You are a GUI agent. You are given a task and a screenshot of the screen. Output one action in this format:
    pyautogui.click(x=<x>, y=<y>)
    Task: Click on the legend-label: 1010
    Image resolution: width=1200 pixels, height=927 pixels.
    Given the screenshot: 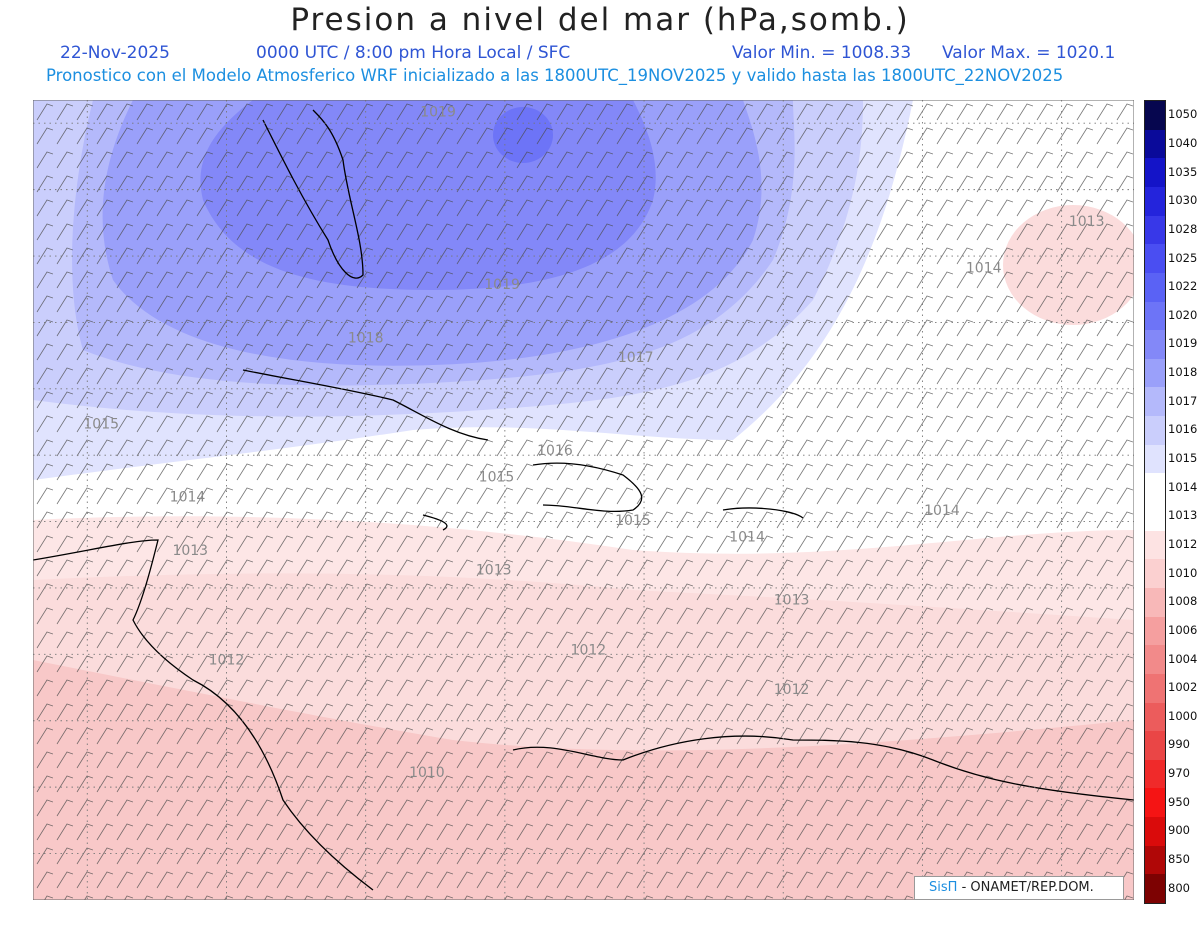 What is the action you would take?
    pyautogui.click(x=1183, y=572)
    